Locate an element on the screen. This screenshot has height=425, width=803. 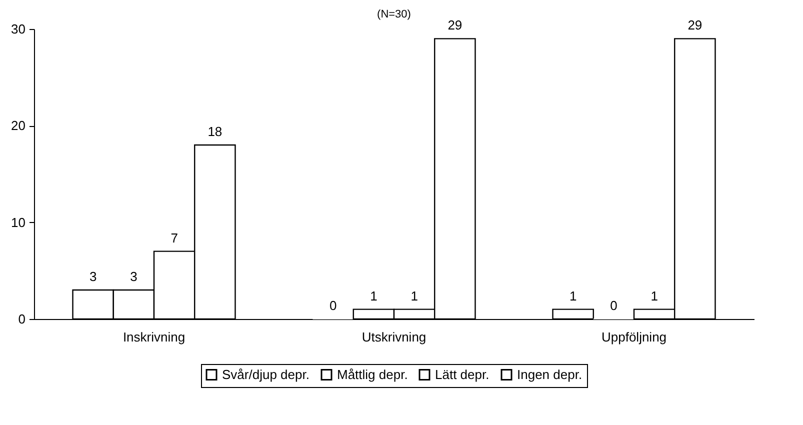
legend-label: Svår/djup depr. is located at coordinates (266, 374).